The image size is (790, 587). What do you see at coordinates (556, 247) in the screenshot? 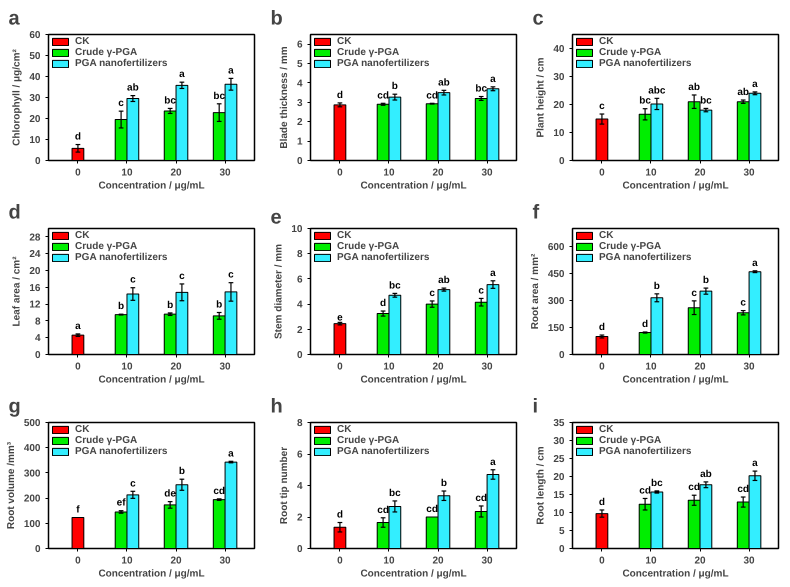
I see `y-tick-label: 600` at bounding box center [556, 247].